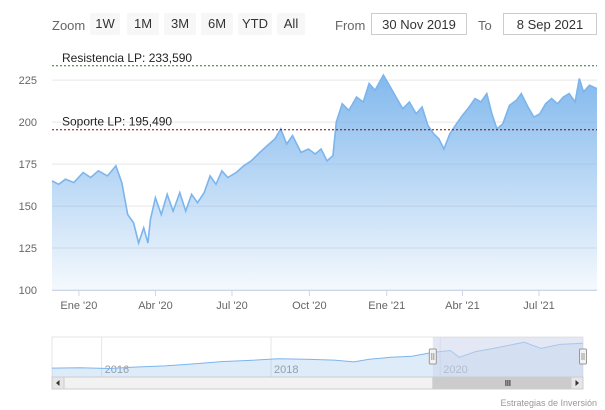 Image resolution: width=605 pixels, height=410 pixels. Describe the element at coordinates (28, 291) in the screenshot. I see `y-tick-label: 100` at that location.